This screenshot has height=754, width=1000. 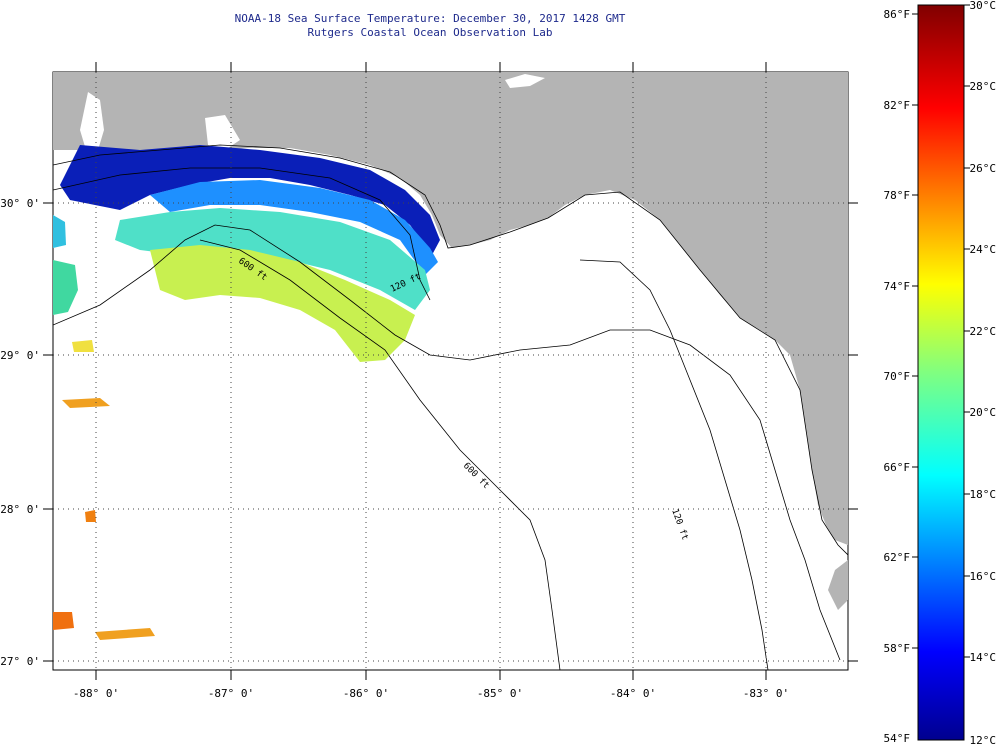 I want to click on fahrenheit-label: 62°F, so click(x=897, y=557).